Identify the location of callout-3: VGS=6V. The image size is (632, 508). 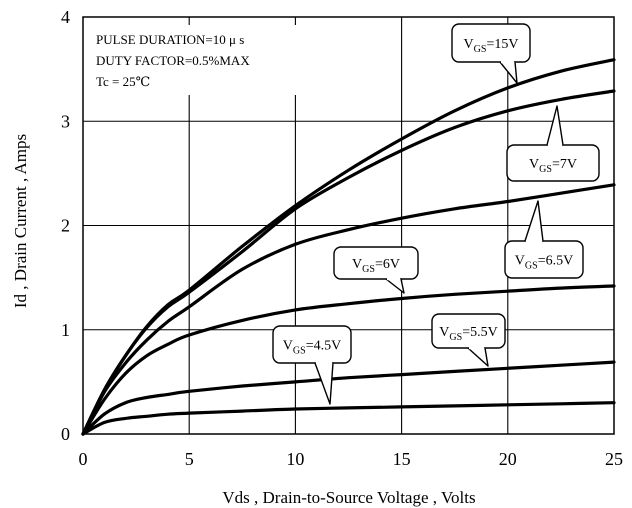
(376, 270).